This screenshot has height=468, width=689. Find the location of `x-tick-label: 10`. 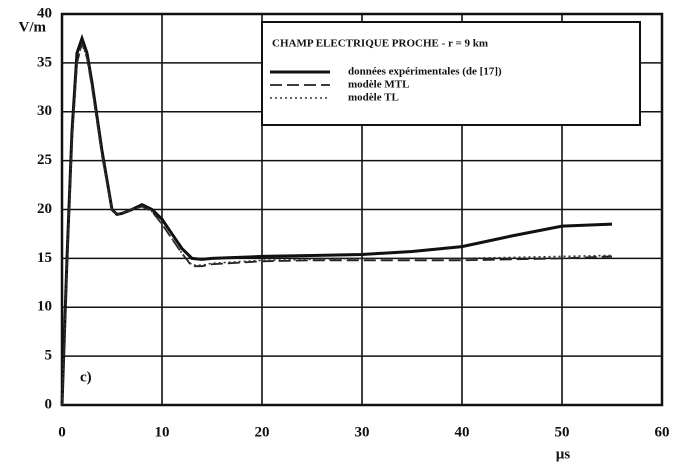

x-tick-label: 10 is located at coordinates (162, 432).